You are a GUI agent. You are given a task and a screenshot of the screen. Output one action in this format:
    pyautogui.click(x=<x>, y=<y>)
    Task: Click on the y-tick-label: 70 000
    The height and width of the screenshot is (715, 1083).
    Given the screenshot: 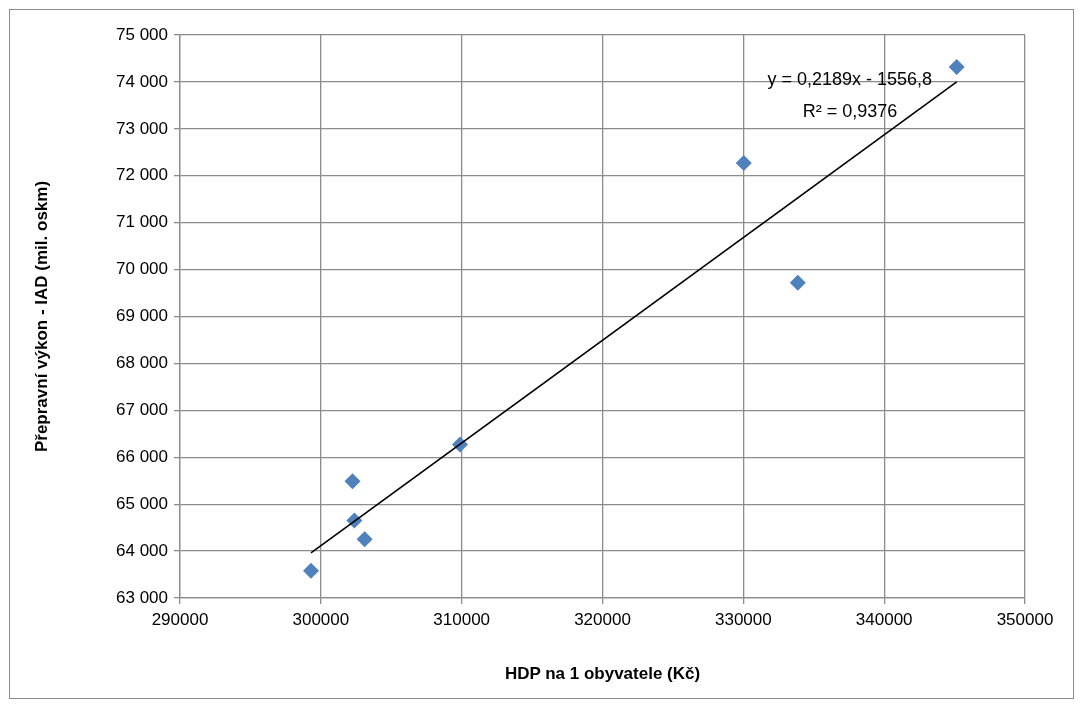 What is the action you would take?
    pyautogui.click(x=142, y=269)
    